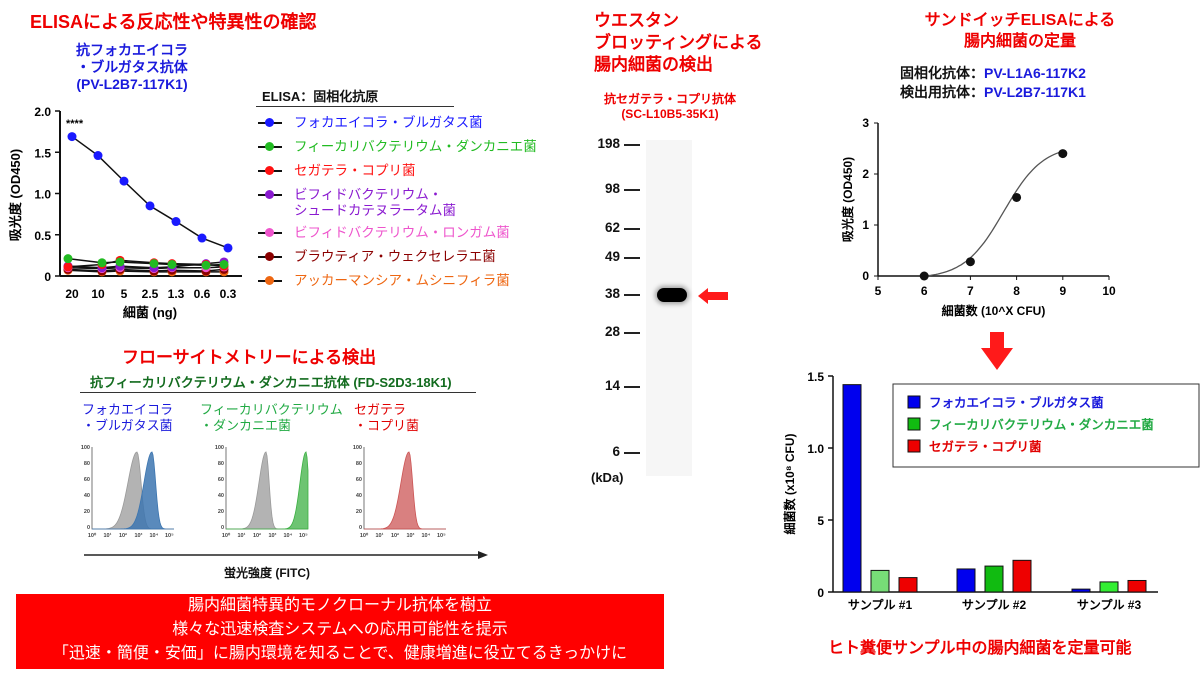 The width and height of the screenshot is (1200, 675). I want to click on marker-label: 28, so click(612, 331).